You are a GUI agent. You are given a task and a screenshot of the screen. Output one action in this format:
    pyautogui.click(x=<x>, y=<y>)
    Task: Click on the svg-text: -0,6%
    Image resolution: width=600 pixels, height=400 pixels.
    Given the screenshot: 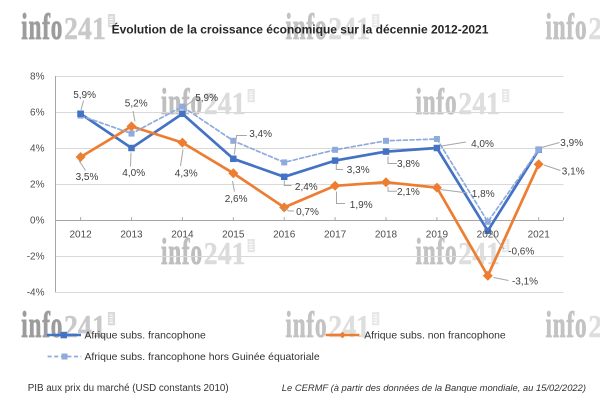 What is the action you would take?
    pyautogui.click(x=521, y=252)
    